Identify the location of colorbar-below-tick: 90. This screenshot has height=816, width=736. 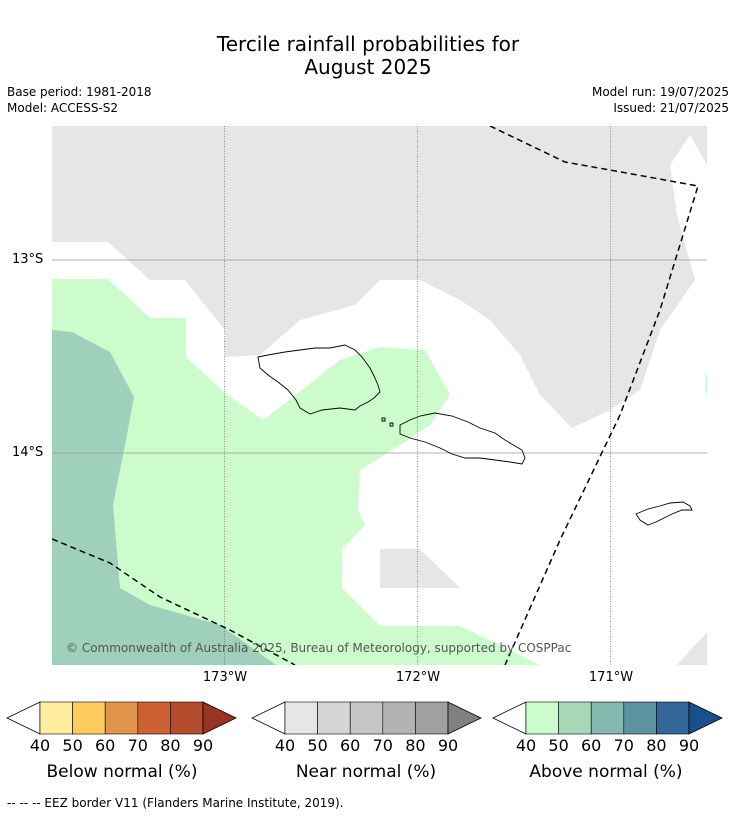
(203, 745).